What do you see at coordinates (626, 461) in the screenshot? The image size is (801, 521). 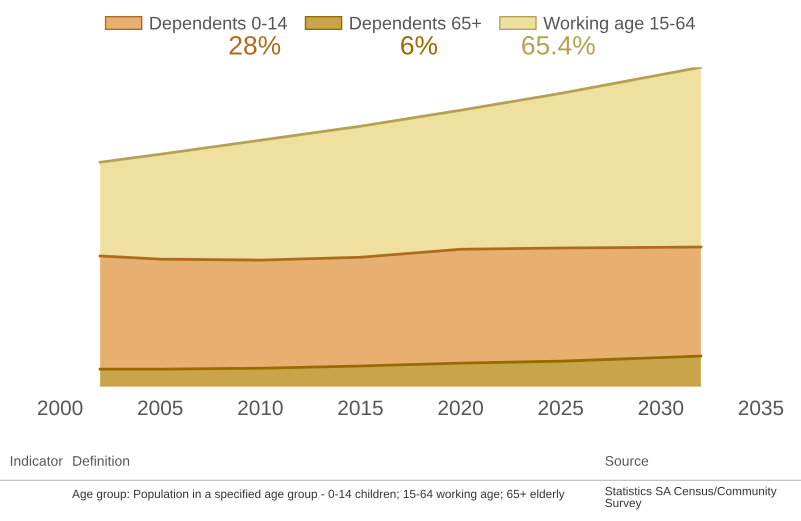 I see `text: Source` at bounding box center [626, 461].